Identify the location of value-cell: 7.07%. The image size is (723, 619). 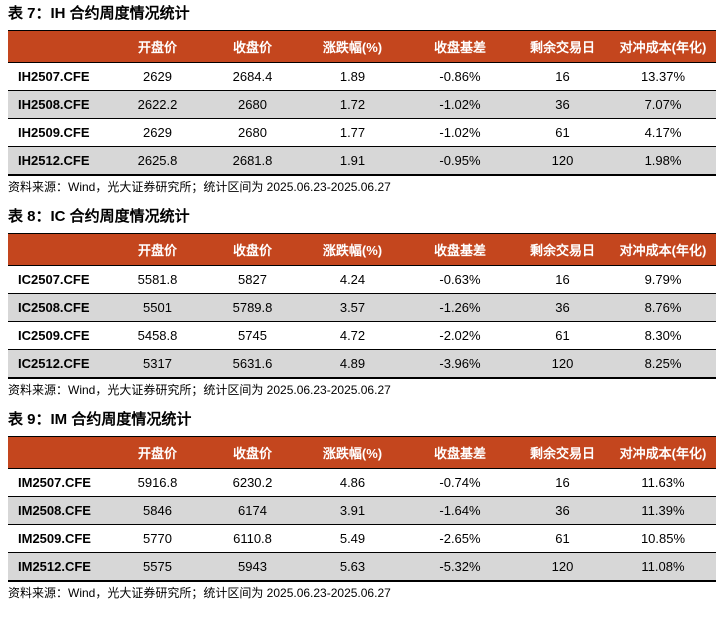
(663, 104).